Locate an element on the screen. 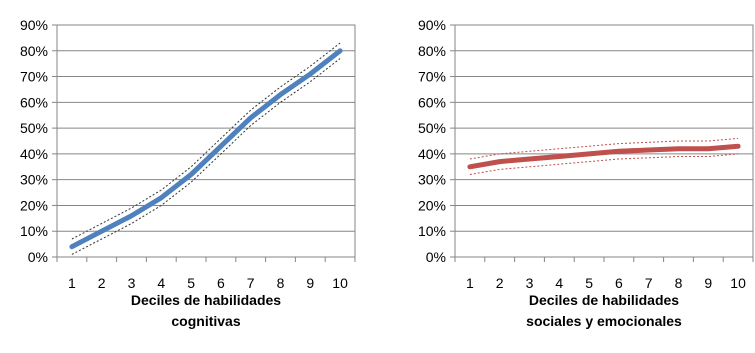 This screenshot has width=755, height=353. lower-bound-line is located at coordinates (604, 164).